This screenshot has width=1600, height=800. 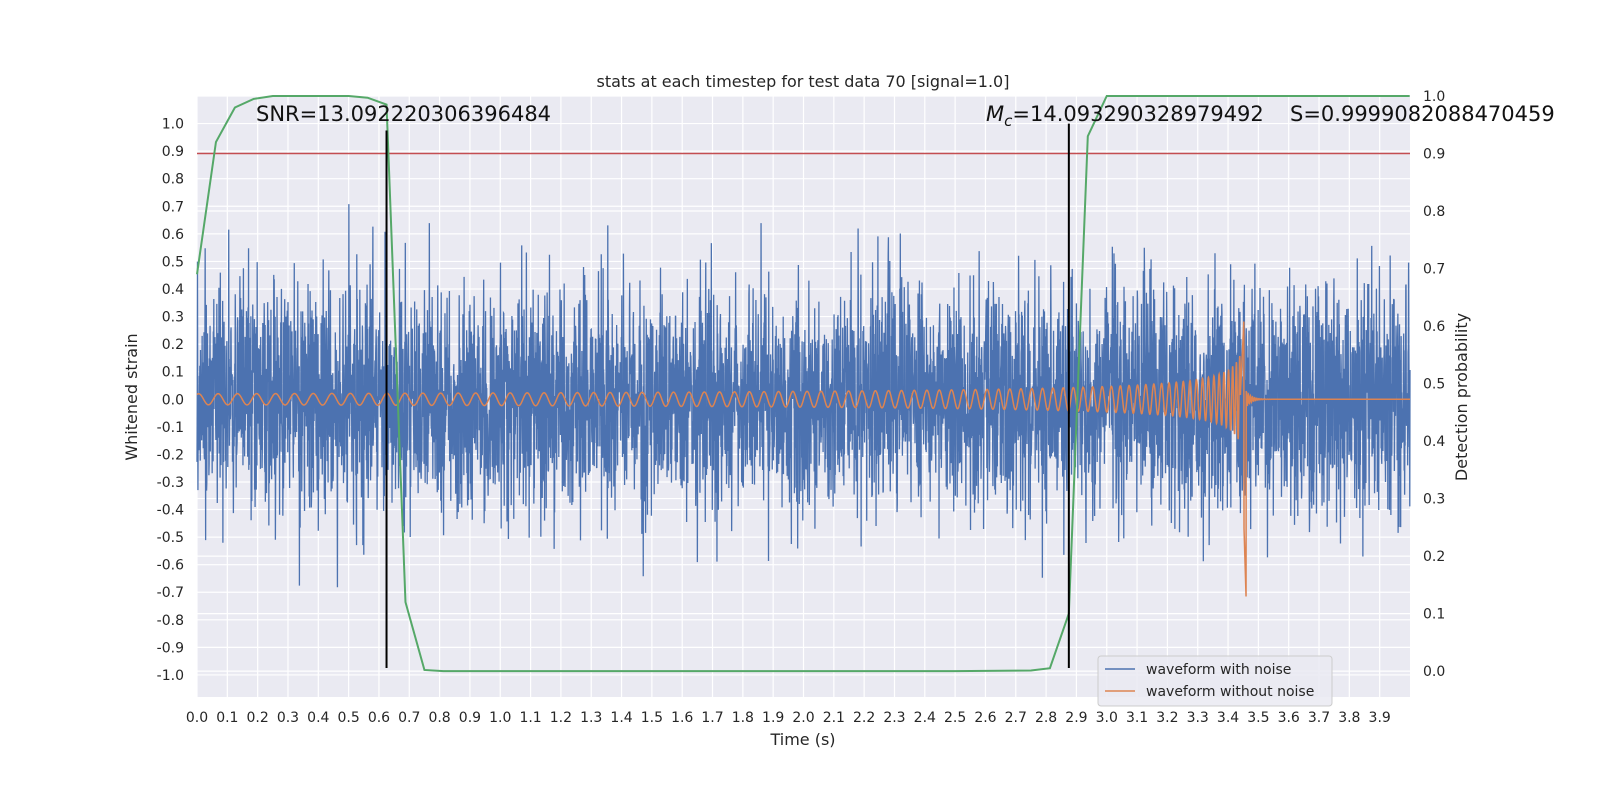 I want to click on x-tick-label: 1.9, so click(x=773, y=718).